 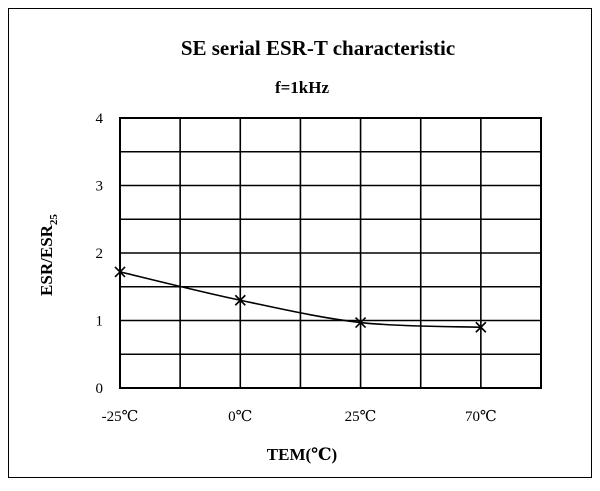 What do you see at coordinates (100, 389) in the screenshot?
I see `y-tick-label: 0` at bounding box center [100, 389].